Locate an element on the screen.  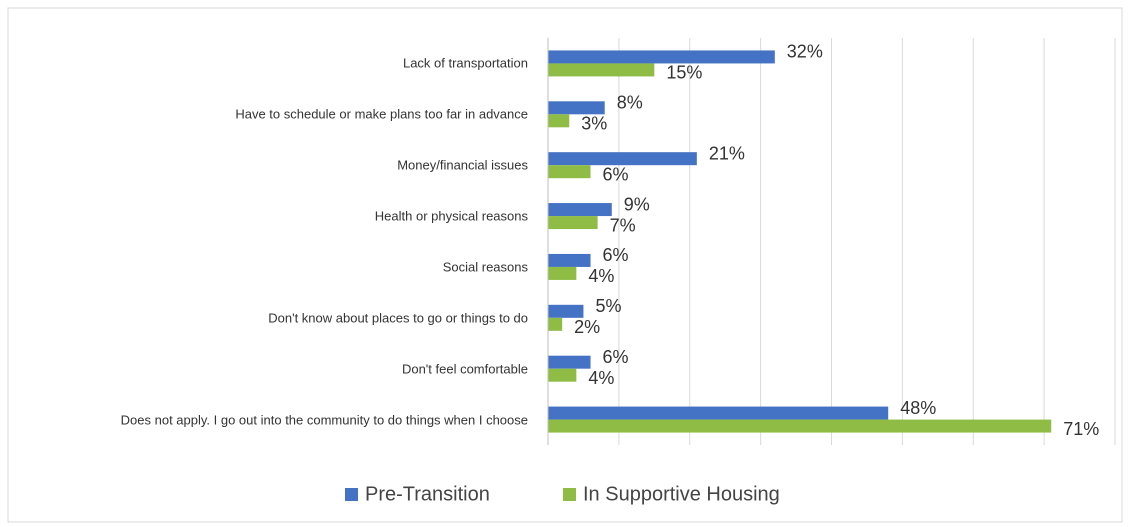
category-text: Social reasons is located at coordinates (485, 267).